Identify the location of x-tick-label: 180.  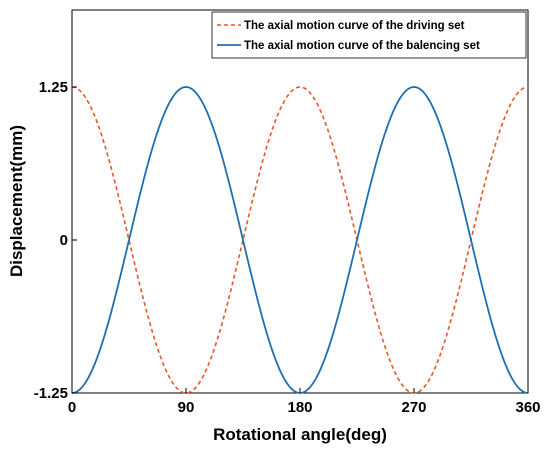
(299, 407).